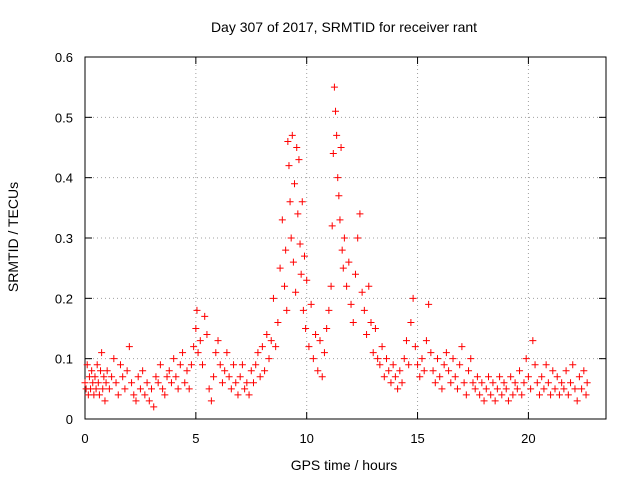 The width and height of the screenshot is (640, 480). What do you see at coordinates (528, 438) in the screenshot?
I see `x-tick-label: 20` at bounding box center [528, 438].